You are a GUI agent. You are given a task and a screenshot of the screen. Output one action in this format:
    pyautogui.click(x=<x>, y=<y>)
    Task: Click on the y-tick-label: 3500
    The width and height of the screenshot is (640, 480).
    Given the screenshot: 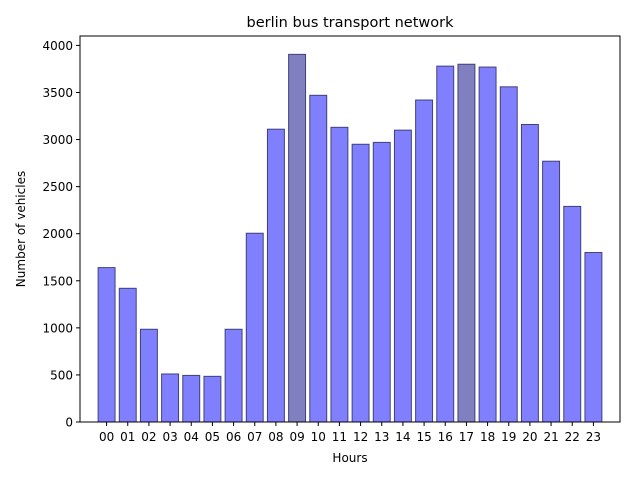 What is the action you would take?
    pyautogui.click(x=57, y=93)
    